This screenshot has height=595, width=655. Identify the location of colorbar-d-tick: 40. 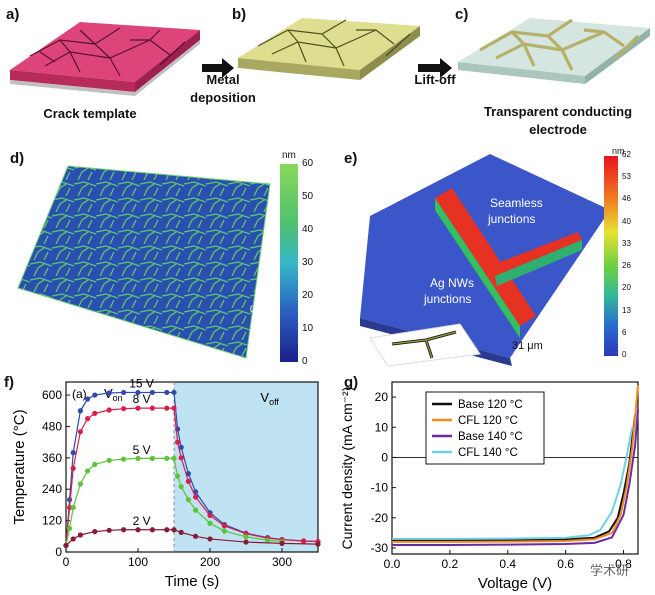
(308, 229).